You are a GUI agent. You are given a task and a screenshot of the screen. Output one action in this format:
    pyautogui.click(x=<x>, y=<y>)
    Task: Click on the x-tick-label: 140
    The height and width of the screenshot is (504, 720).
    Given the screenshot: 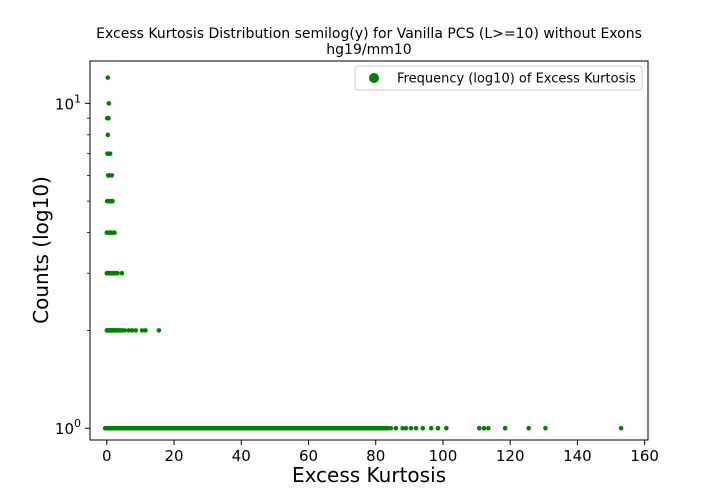 What is the action you would take?
    pyautogui.click(x=577, y=456)
    